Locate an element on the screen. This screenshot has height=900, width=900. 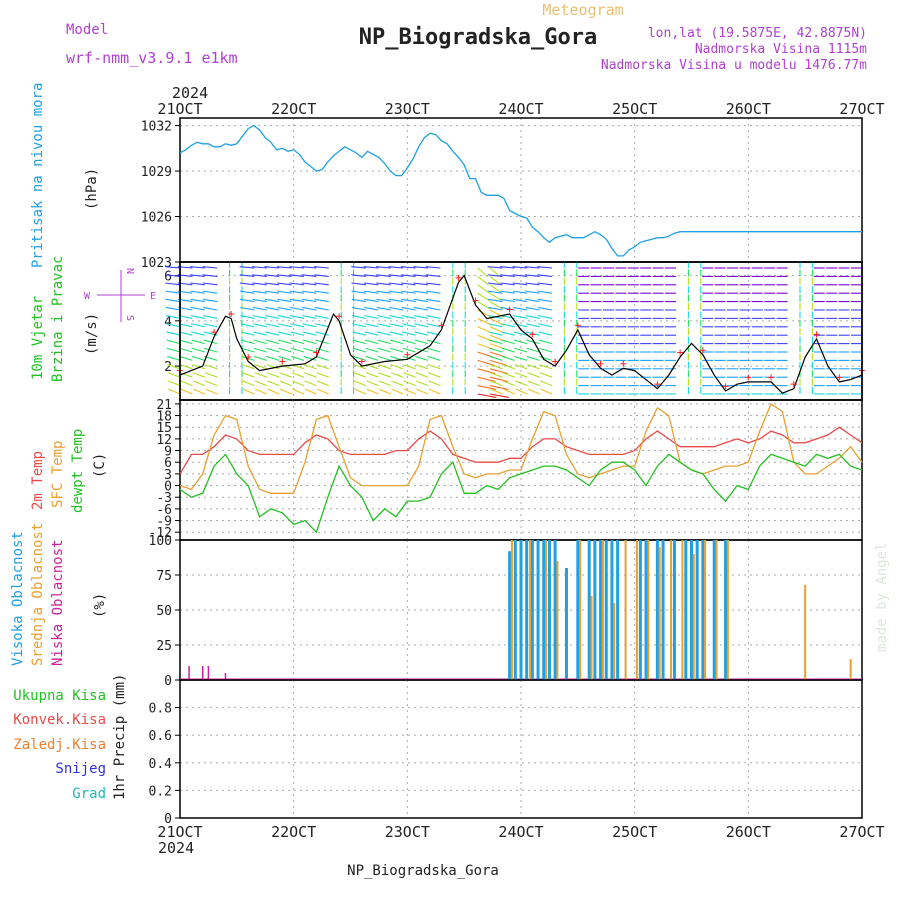
pressure-panel: 1023 1026 1029 1032 is located at coordinates (502, 194).